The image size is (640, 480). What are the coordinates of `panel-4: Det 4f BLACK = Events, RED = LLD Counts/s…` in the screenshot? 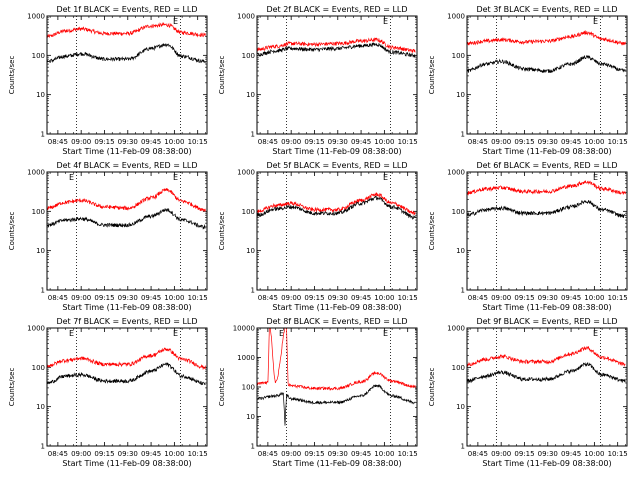 It's located at (108, 236).